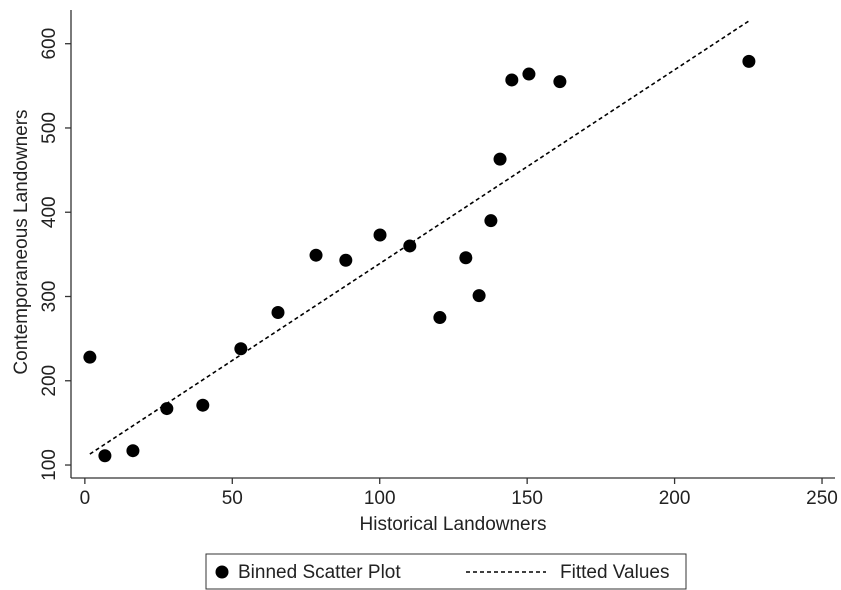  What do you see at coordinates (222, 572) in the screenshot?
I see `legend-symbol` at bounding box center [222, 572].